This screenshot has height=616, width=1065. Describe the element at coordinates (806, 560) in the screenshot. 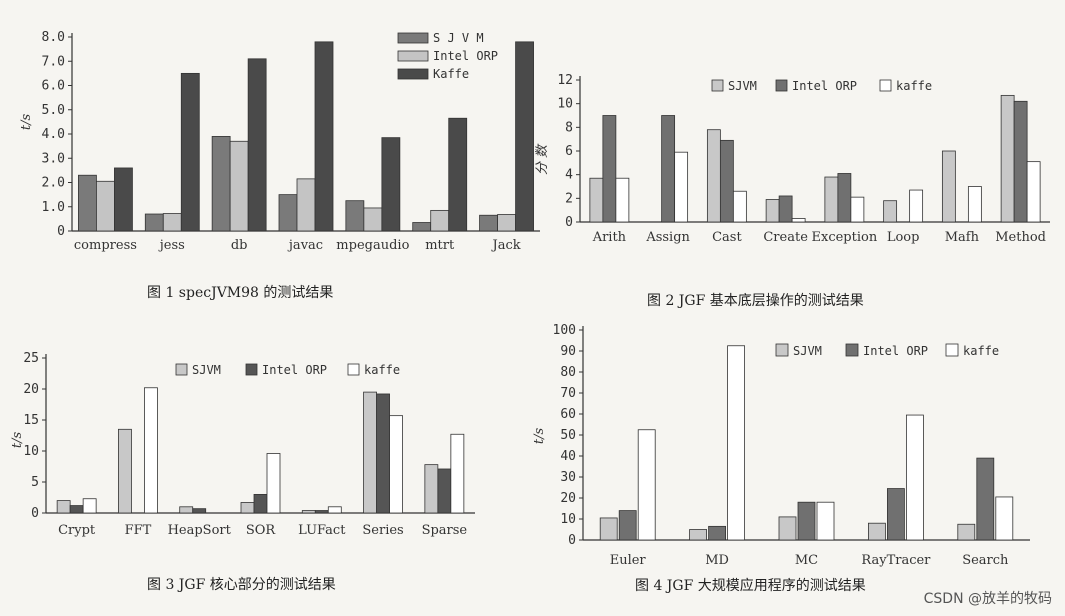

I see `category-label: MC` at that location.